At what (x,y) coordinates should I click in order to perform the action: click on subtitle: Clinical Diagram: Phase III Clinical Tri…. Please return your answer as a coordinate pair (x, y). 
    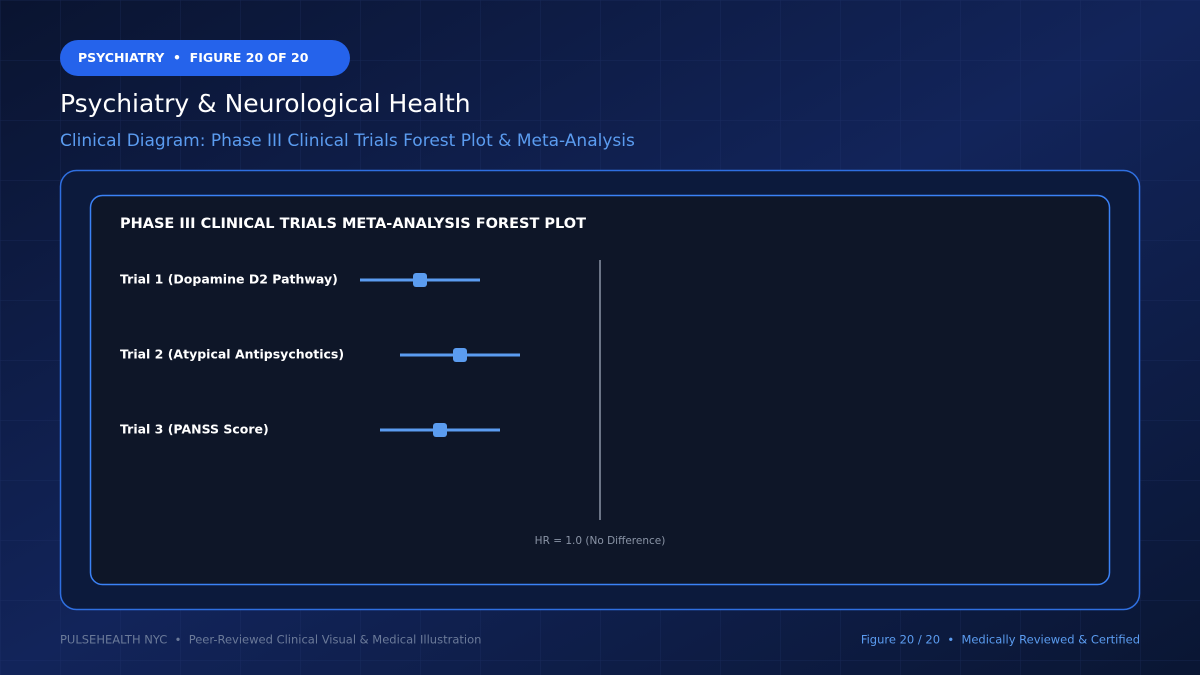
    Looking at the image, I should click on (347, 141).